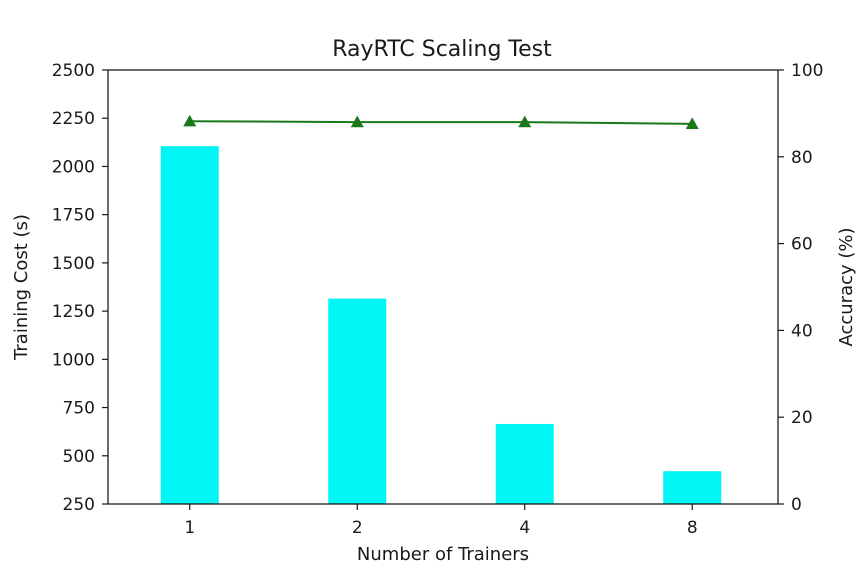 The image size is (864, 576). I want to click on accuracy-line, so click(441, 122).